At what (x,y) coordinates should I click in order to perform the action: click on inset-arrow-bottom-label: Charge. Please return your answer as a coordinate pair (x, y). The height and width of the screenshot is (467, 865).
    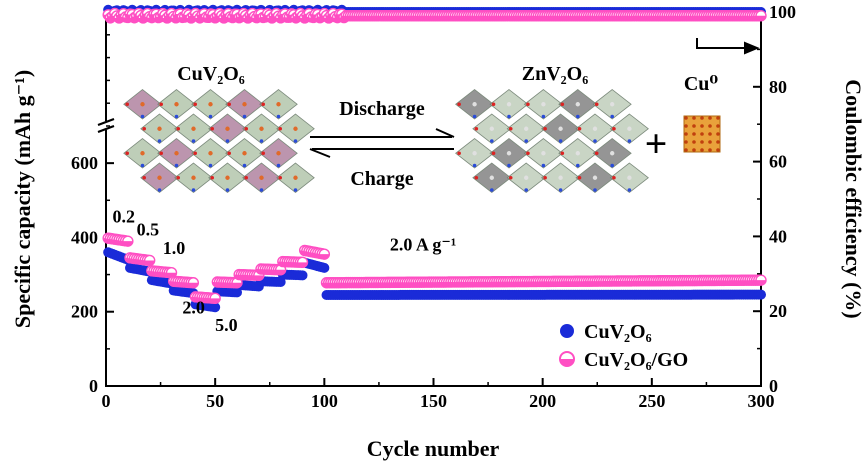
    Looking at the image, I should click on (381, 179).